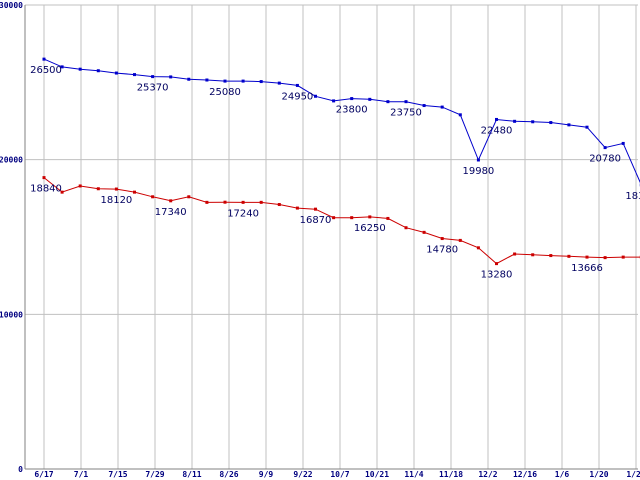  I want to click on x-tick-label: 6/17, so click(43, 474).